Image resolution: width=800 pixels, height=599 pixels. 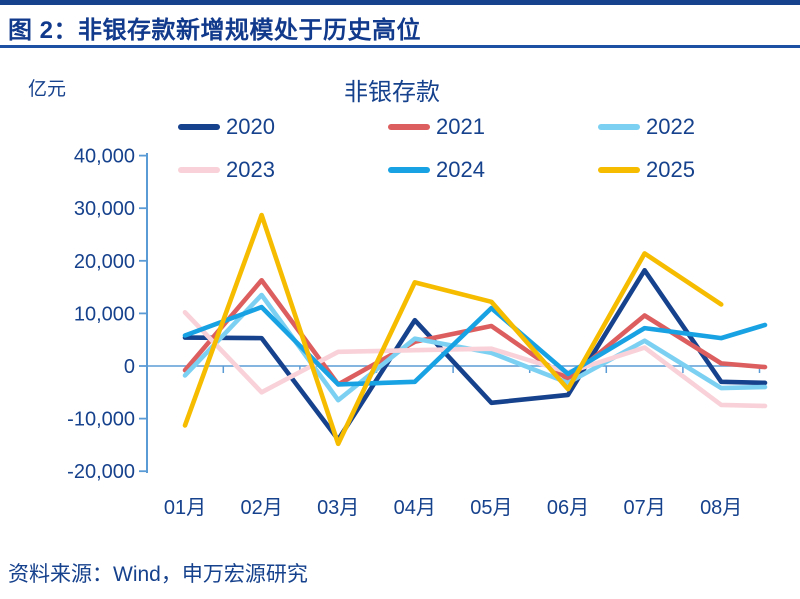 What do you see at coordinates (215, 30) in the screenshot?
I see `page-title: 图 2：非银存款新增规模处于历史高位` at bounding box center [215, 30].